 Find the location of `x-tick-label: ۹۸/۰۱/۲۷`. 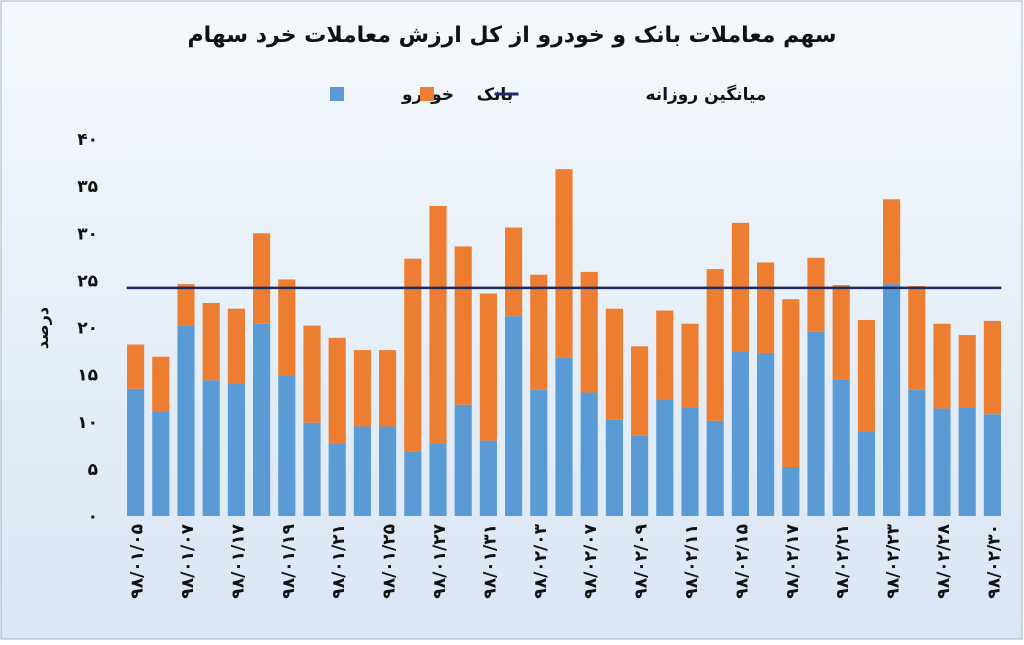

x-tick-label: ۹۸/۰۱/۲۷ is located at coordinates (440, 560).